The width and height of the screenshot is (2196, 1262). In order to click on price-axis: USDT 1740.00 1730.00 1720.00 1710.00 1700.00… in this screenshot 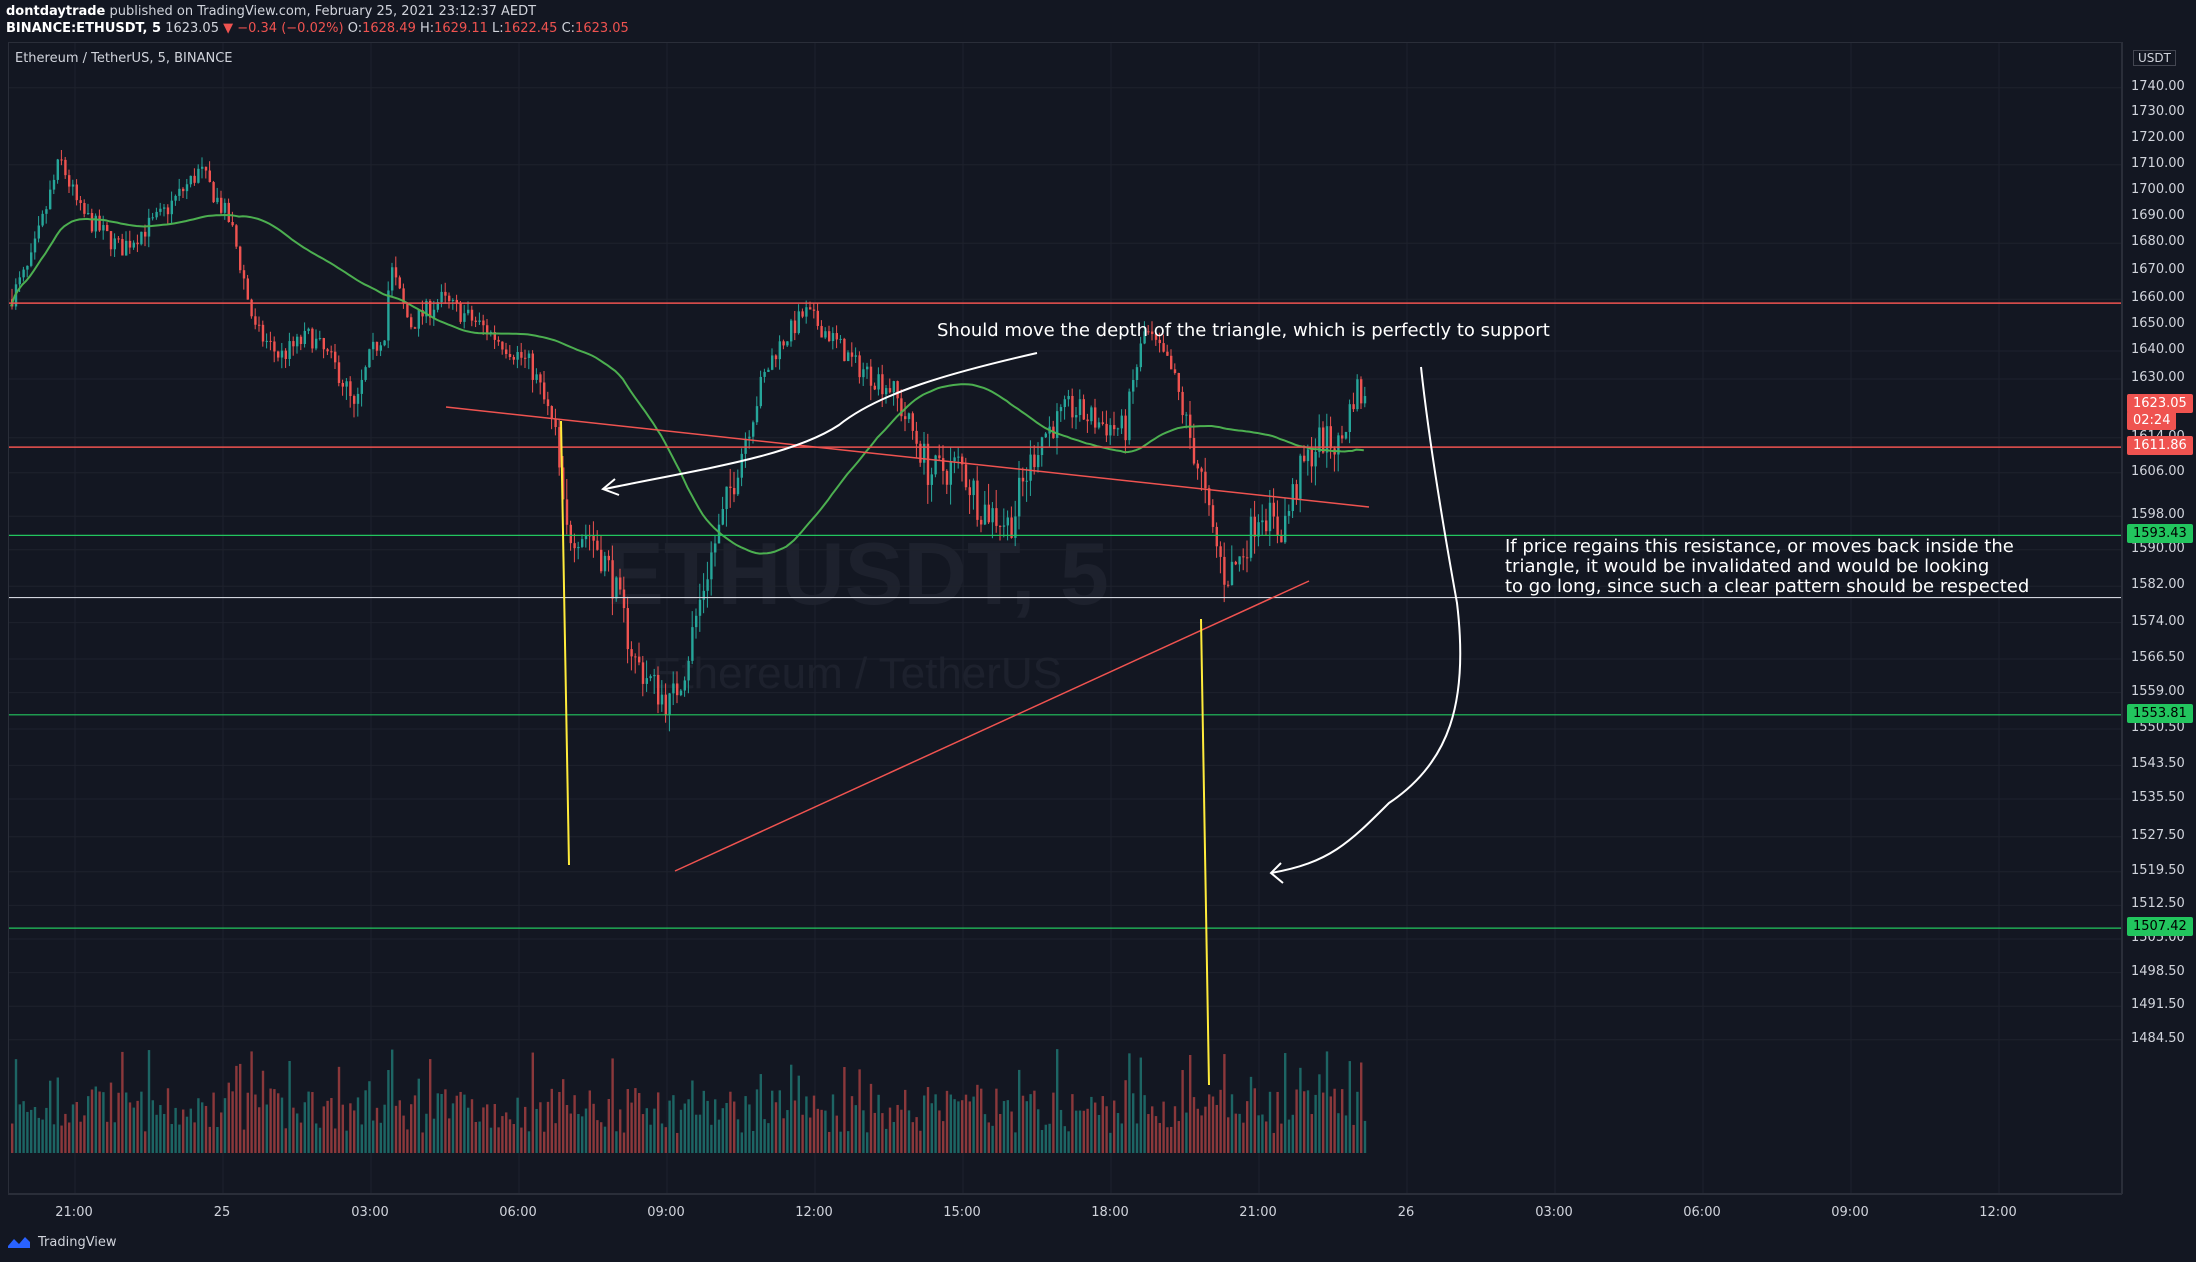, I will do `click(2159, 618)`.